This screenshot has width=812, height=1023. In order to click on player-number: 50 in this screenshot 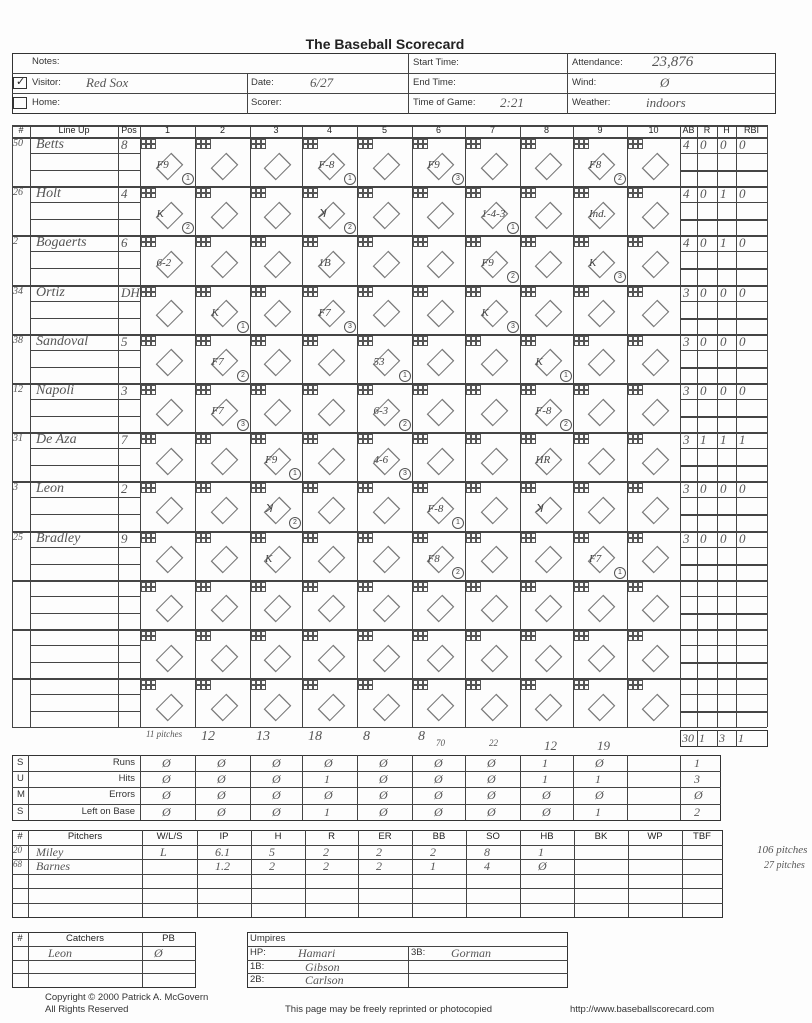, I will do `click(18, 143)`.